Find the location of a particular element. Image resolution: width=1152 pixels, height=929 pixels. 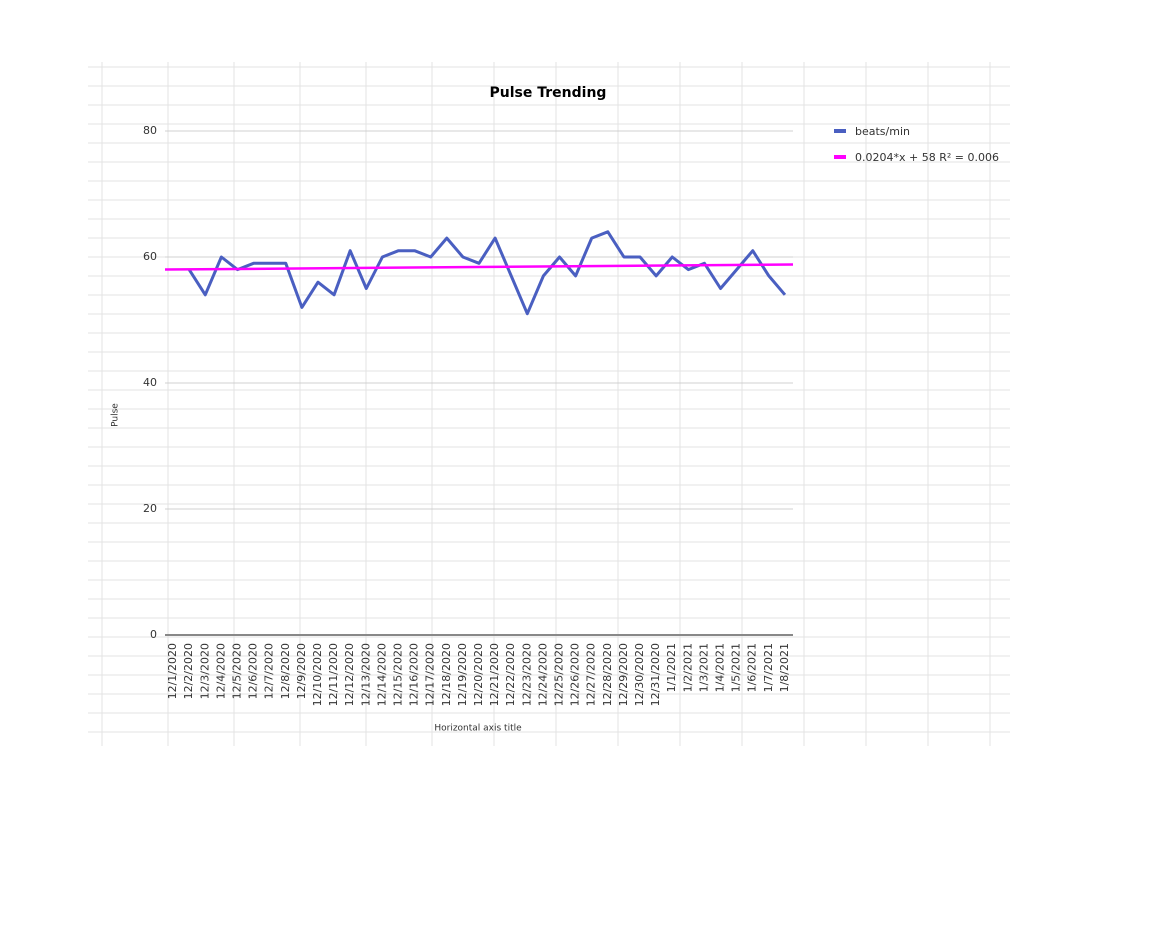

x-tick-label: 12/9/2020 is located at coordinates (301, 671).